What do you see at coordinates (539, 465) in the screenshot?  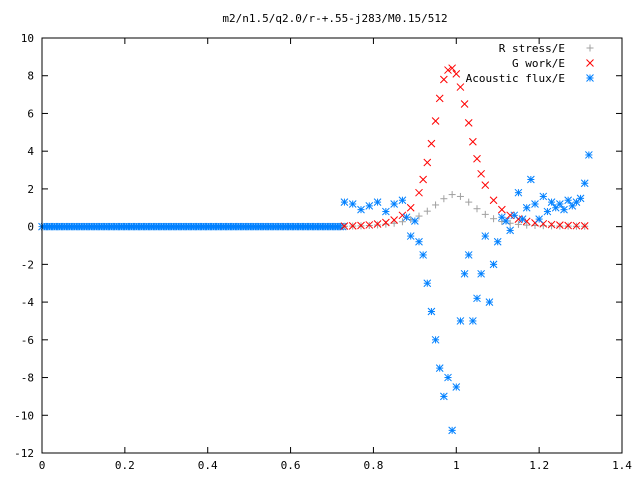 I see `x-tick-label: 1.2` at bounding box center [539, 465].